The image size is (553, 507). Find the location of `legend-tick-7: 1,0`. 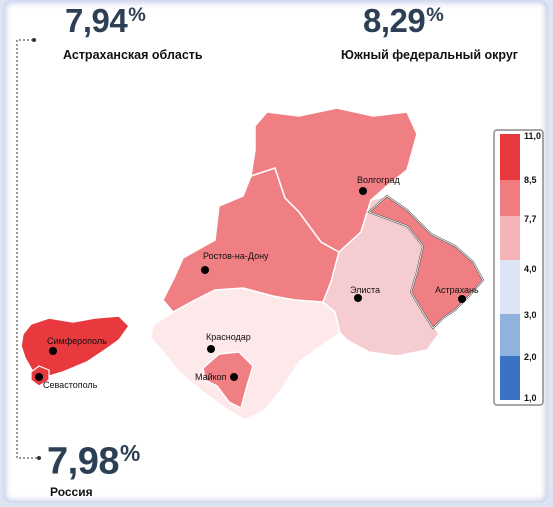

legend-tick-7: 1,0 is located at coordinates (530, 398).